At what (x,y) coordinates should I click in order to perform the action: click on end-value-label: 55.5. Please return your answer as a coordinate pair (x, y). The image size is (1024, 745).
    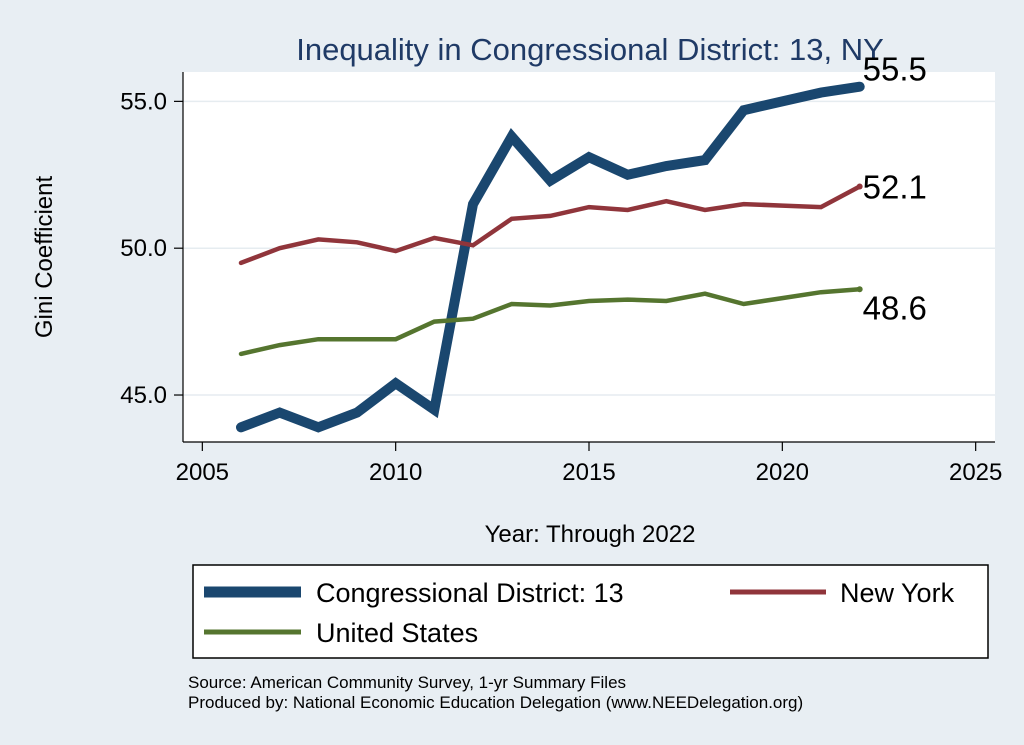
    Looking at the image, I should click on (895, 69).